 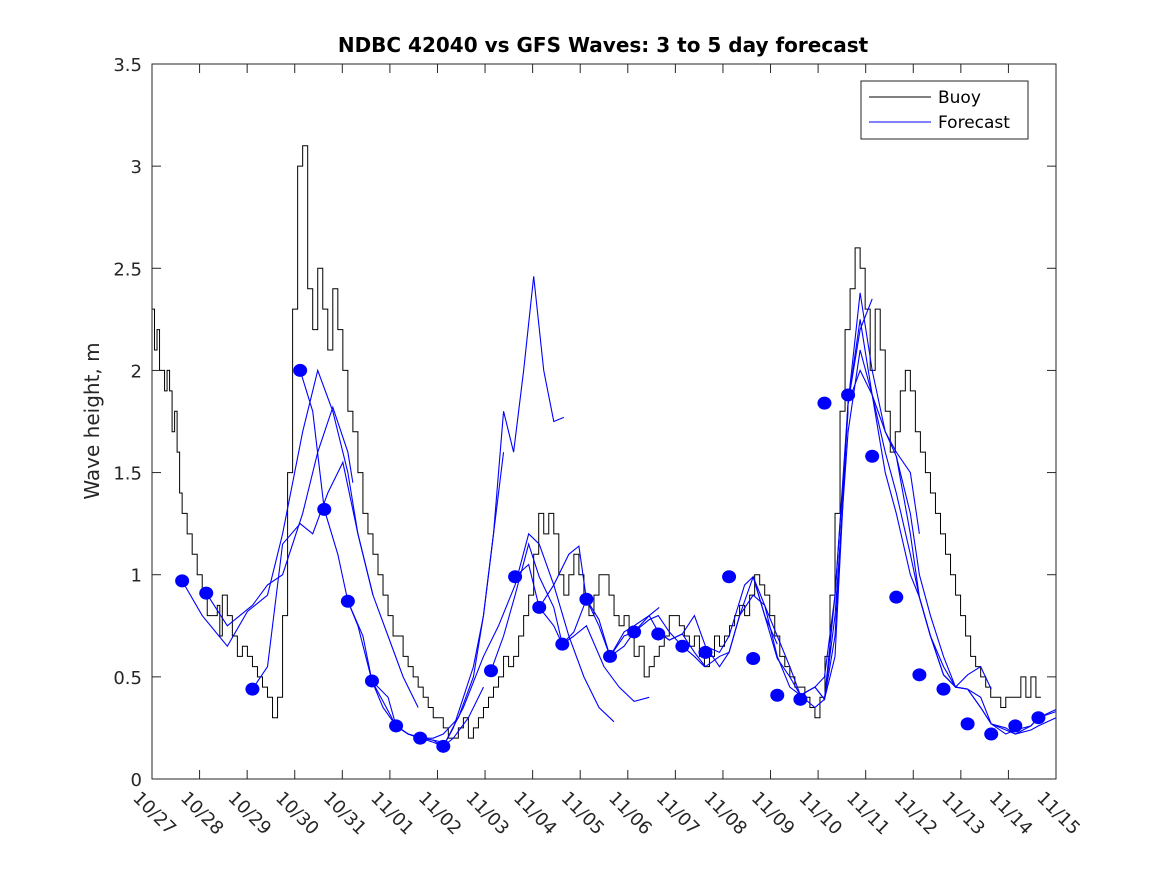 I want to click on x-tick-label: 11/13, so click(x=963, y=814).